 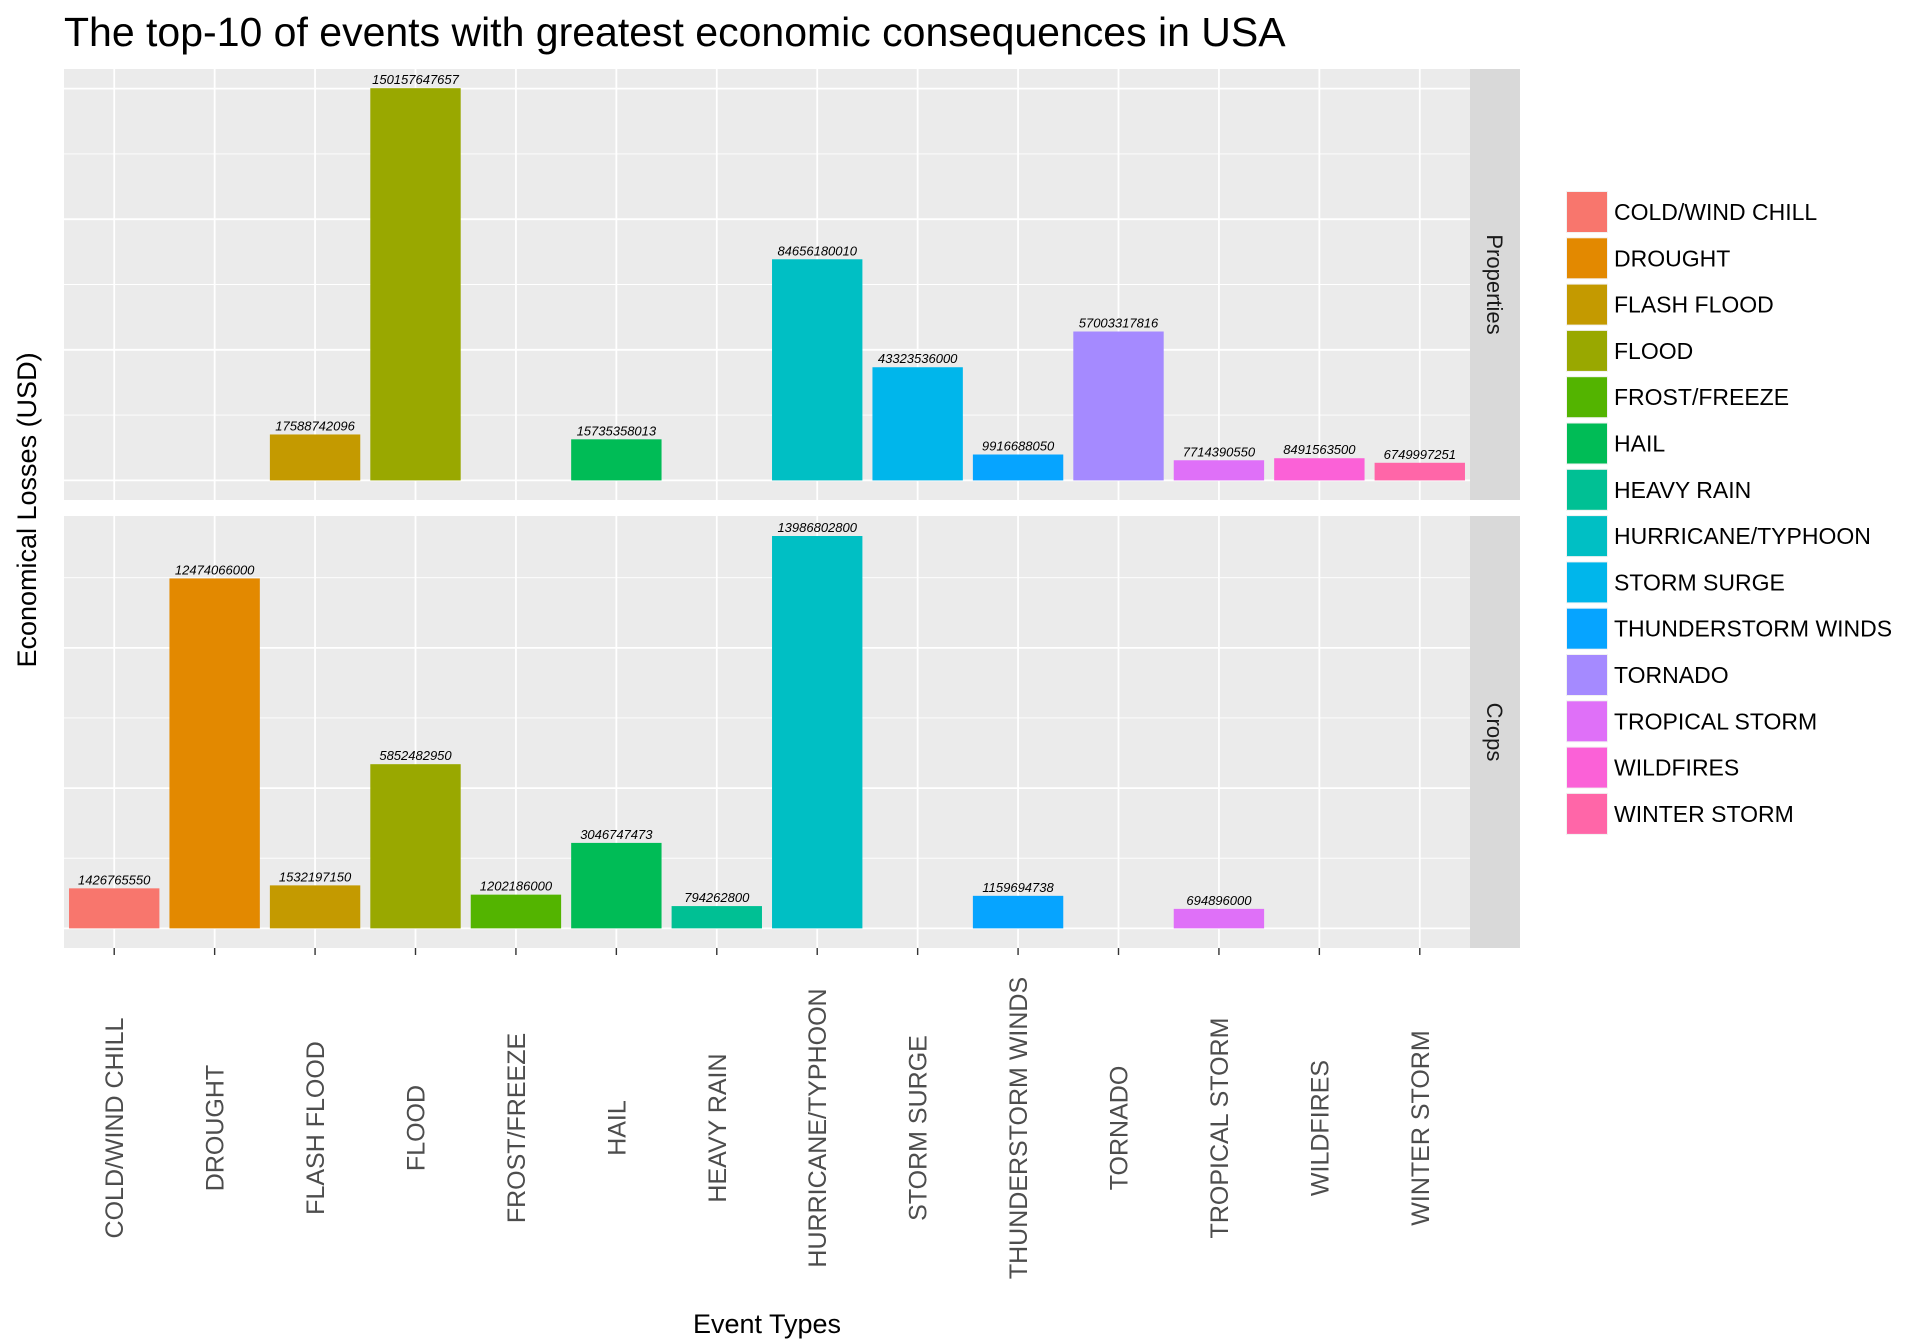 I want to click on legend-item: HEAVY RAIN, so click(x=1658, y=489).